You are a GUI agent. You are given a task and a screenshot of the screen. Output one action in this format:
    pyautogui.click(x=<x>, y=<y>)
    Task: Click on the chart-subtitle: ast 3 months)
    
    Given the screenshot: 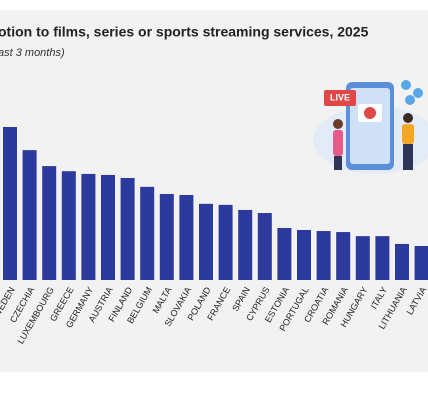 What is the action you would take?
    pyautogui.click(x=32, y=53)
    